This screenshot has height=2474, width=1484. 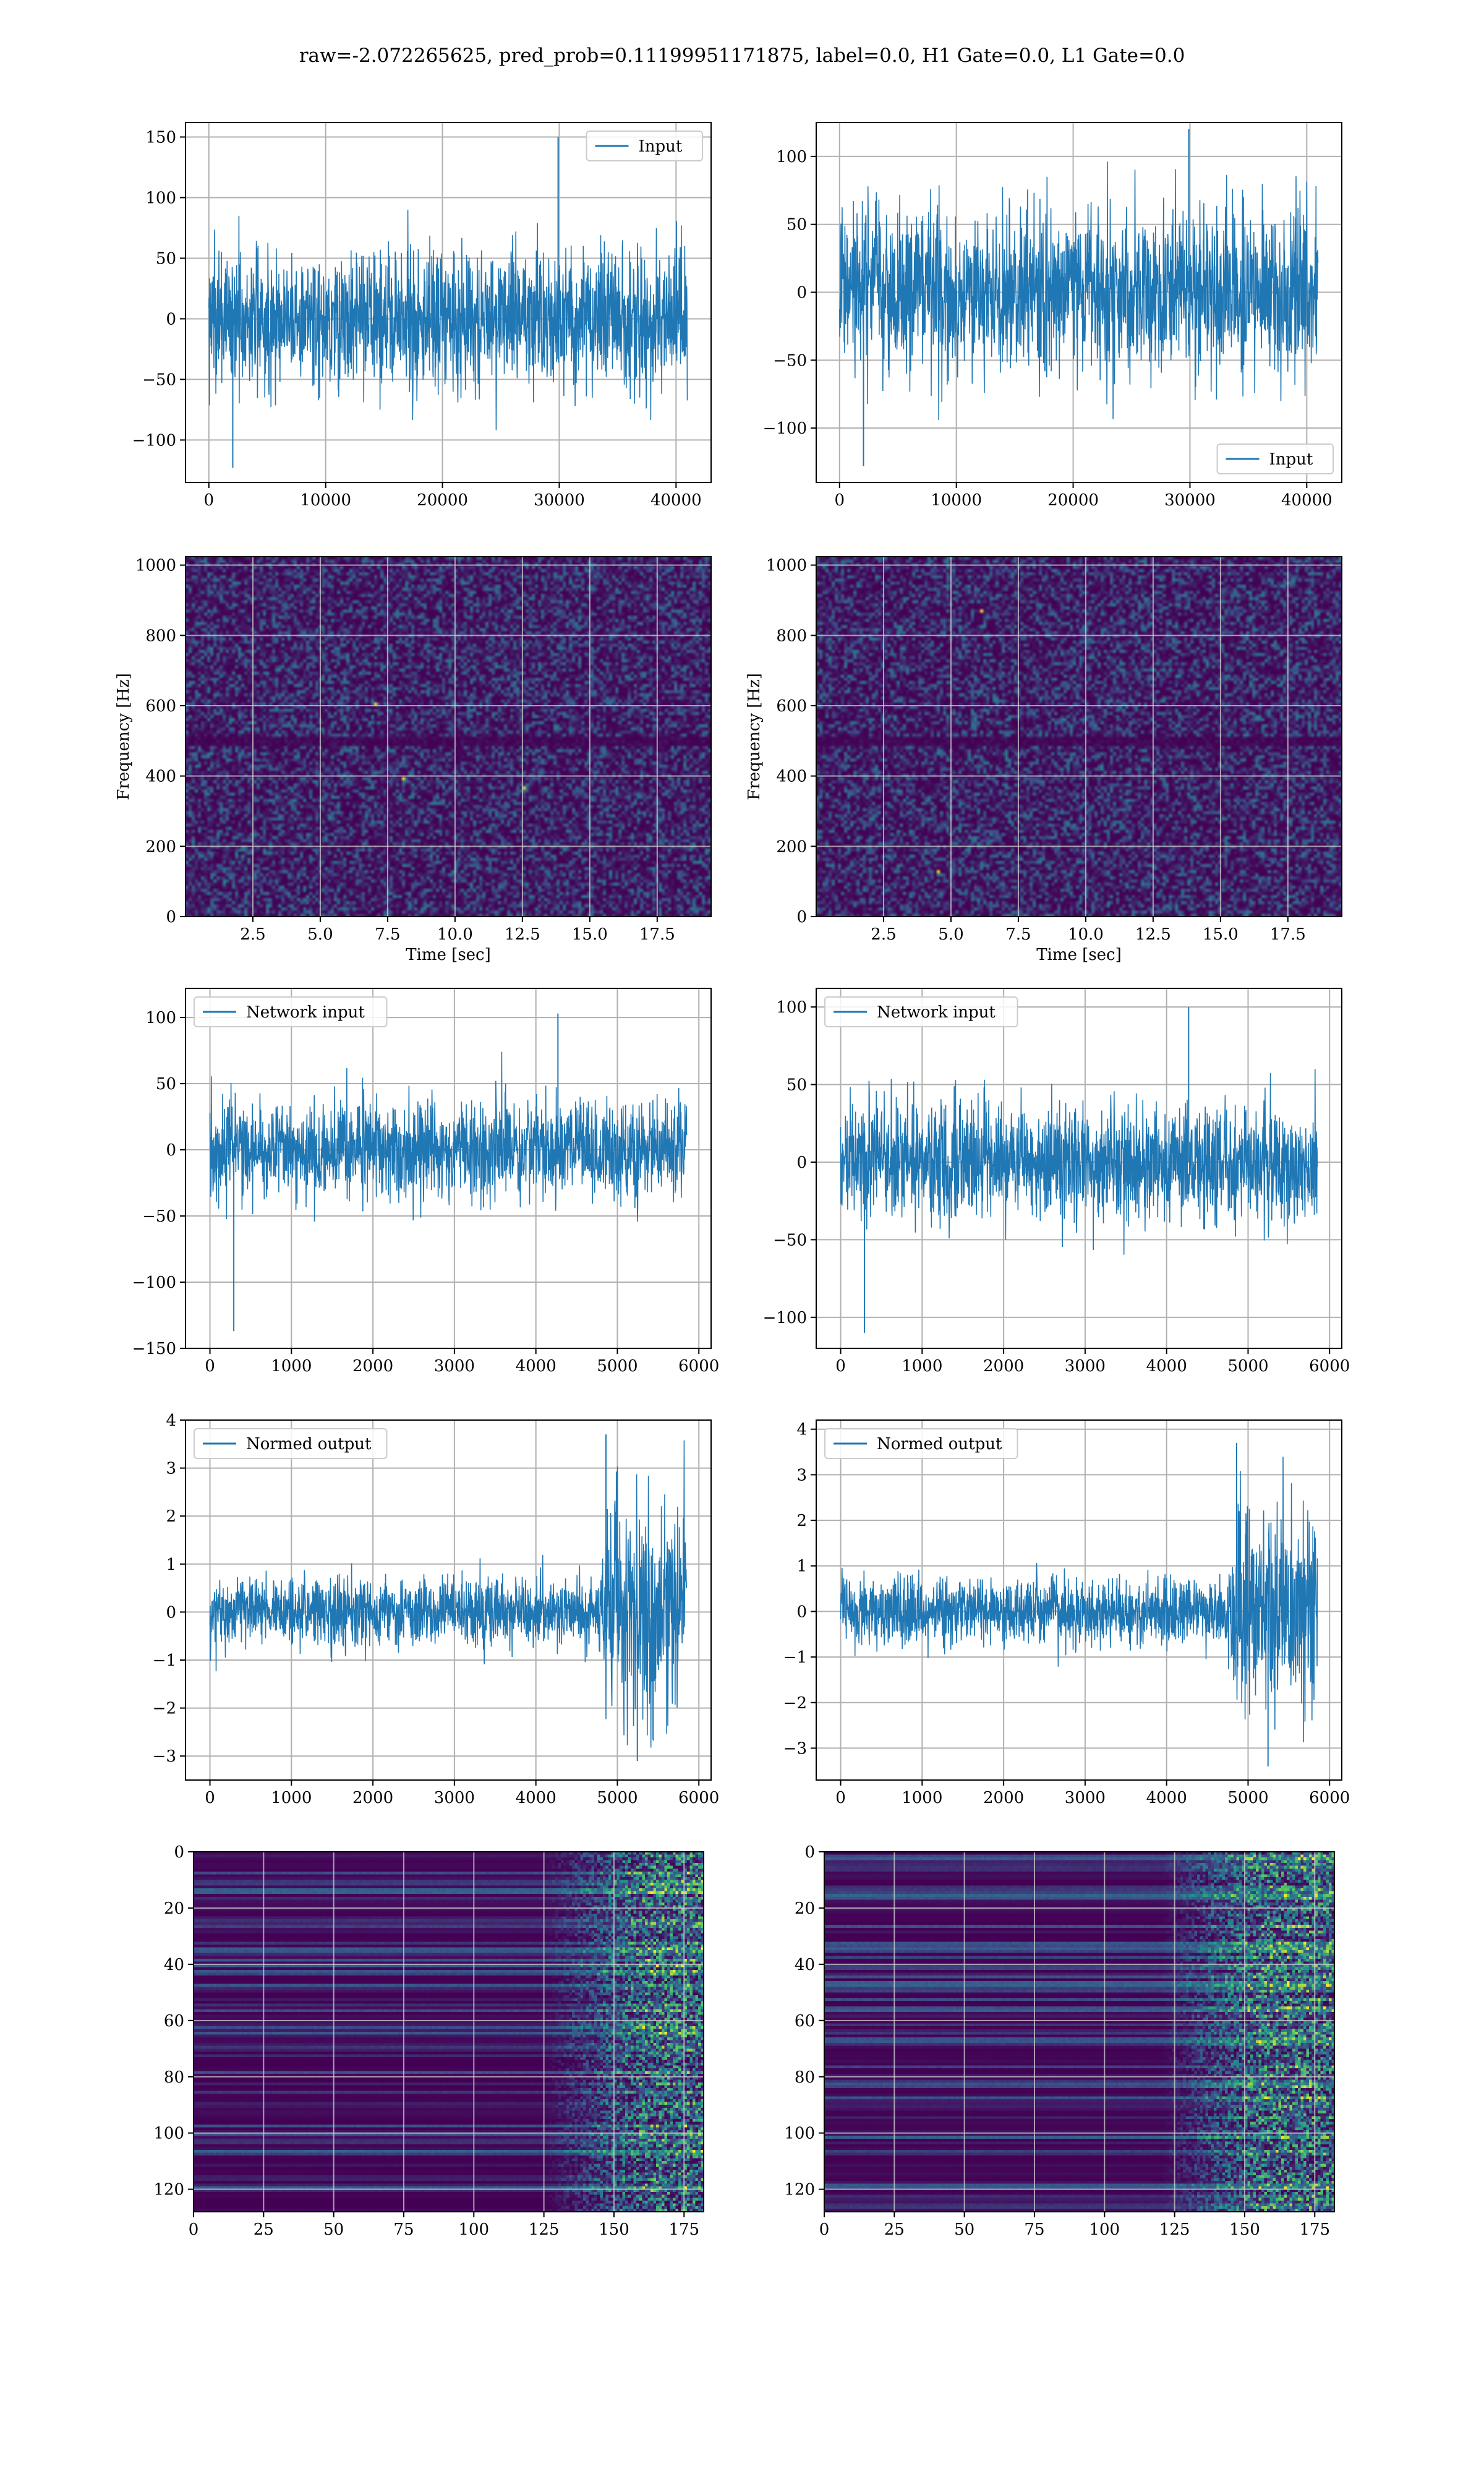 What do you see at coordinates (950, 934) in the screenshot?
I see `x-tick-label: 5.0` at bounding box center [950, 934].